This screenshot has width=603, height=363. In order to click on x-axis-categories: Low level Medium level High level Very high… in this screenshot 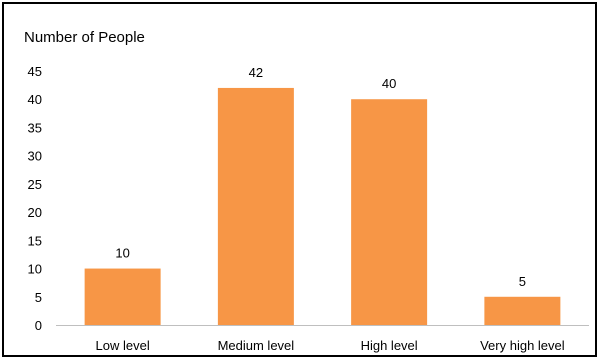, I will do `click(330, 345)`.